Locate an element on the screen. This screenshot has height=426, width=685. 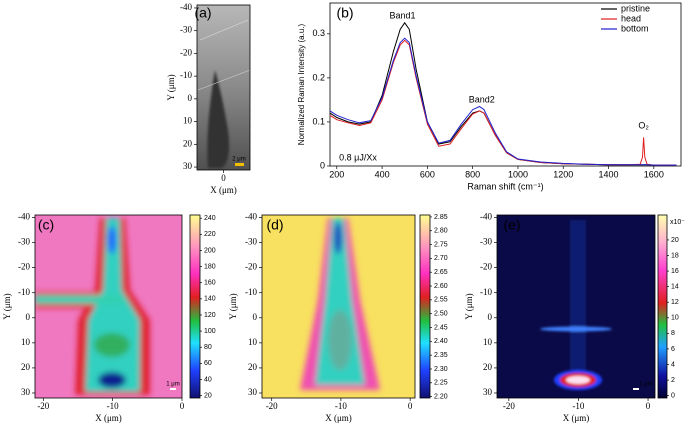
scale-bar-label: 2 μm is located at coordinates (238, 160).